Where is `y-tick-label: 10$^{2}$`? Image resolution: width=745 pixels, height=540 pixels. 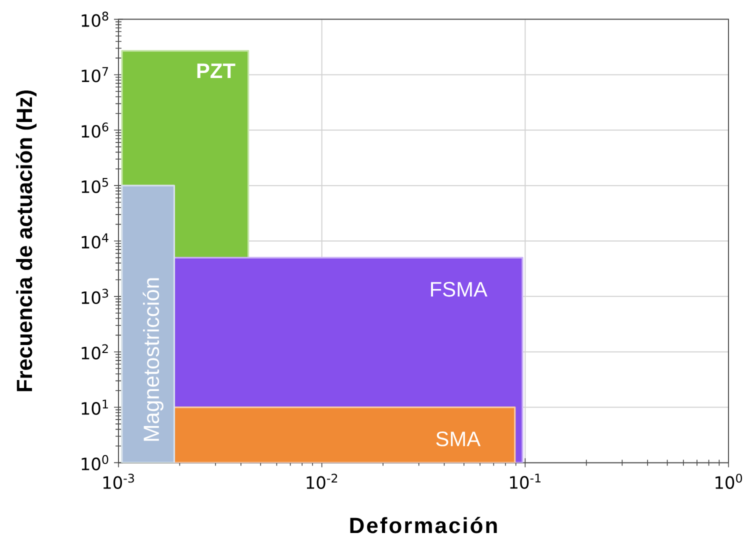
y-tick-label: 10$^{2}$ is located at coordinates (95, 352).